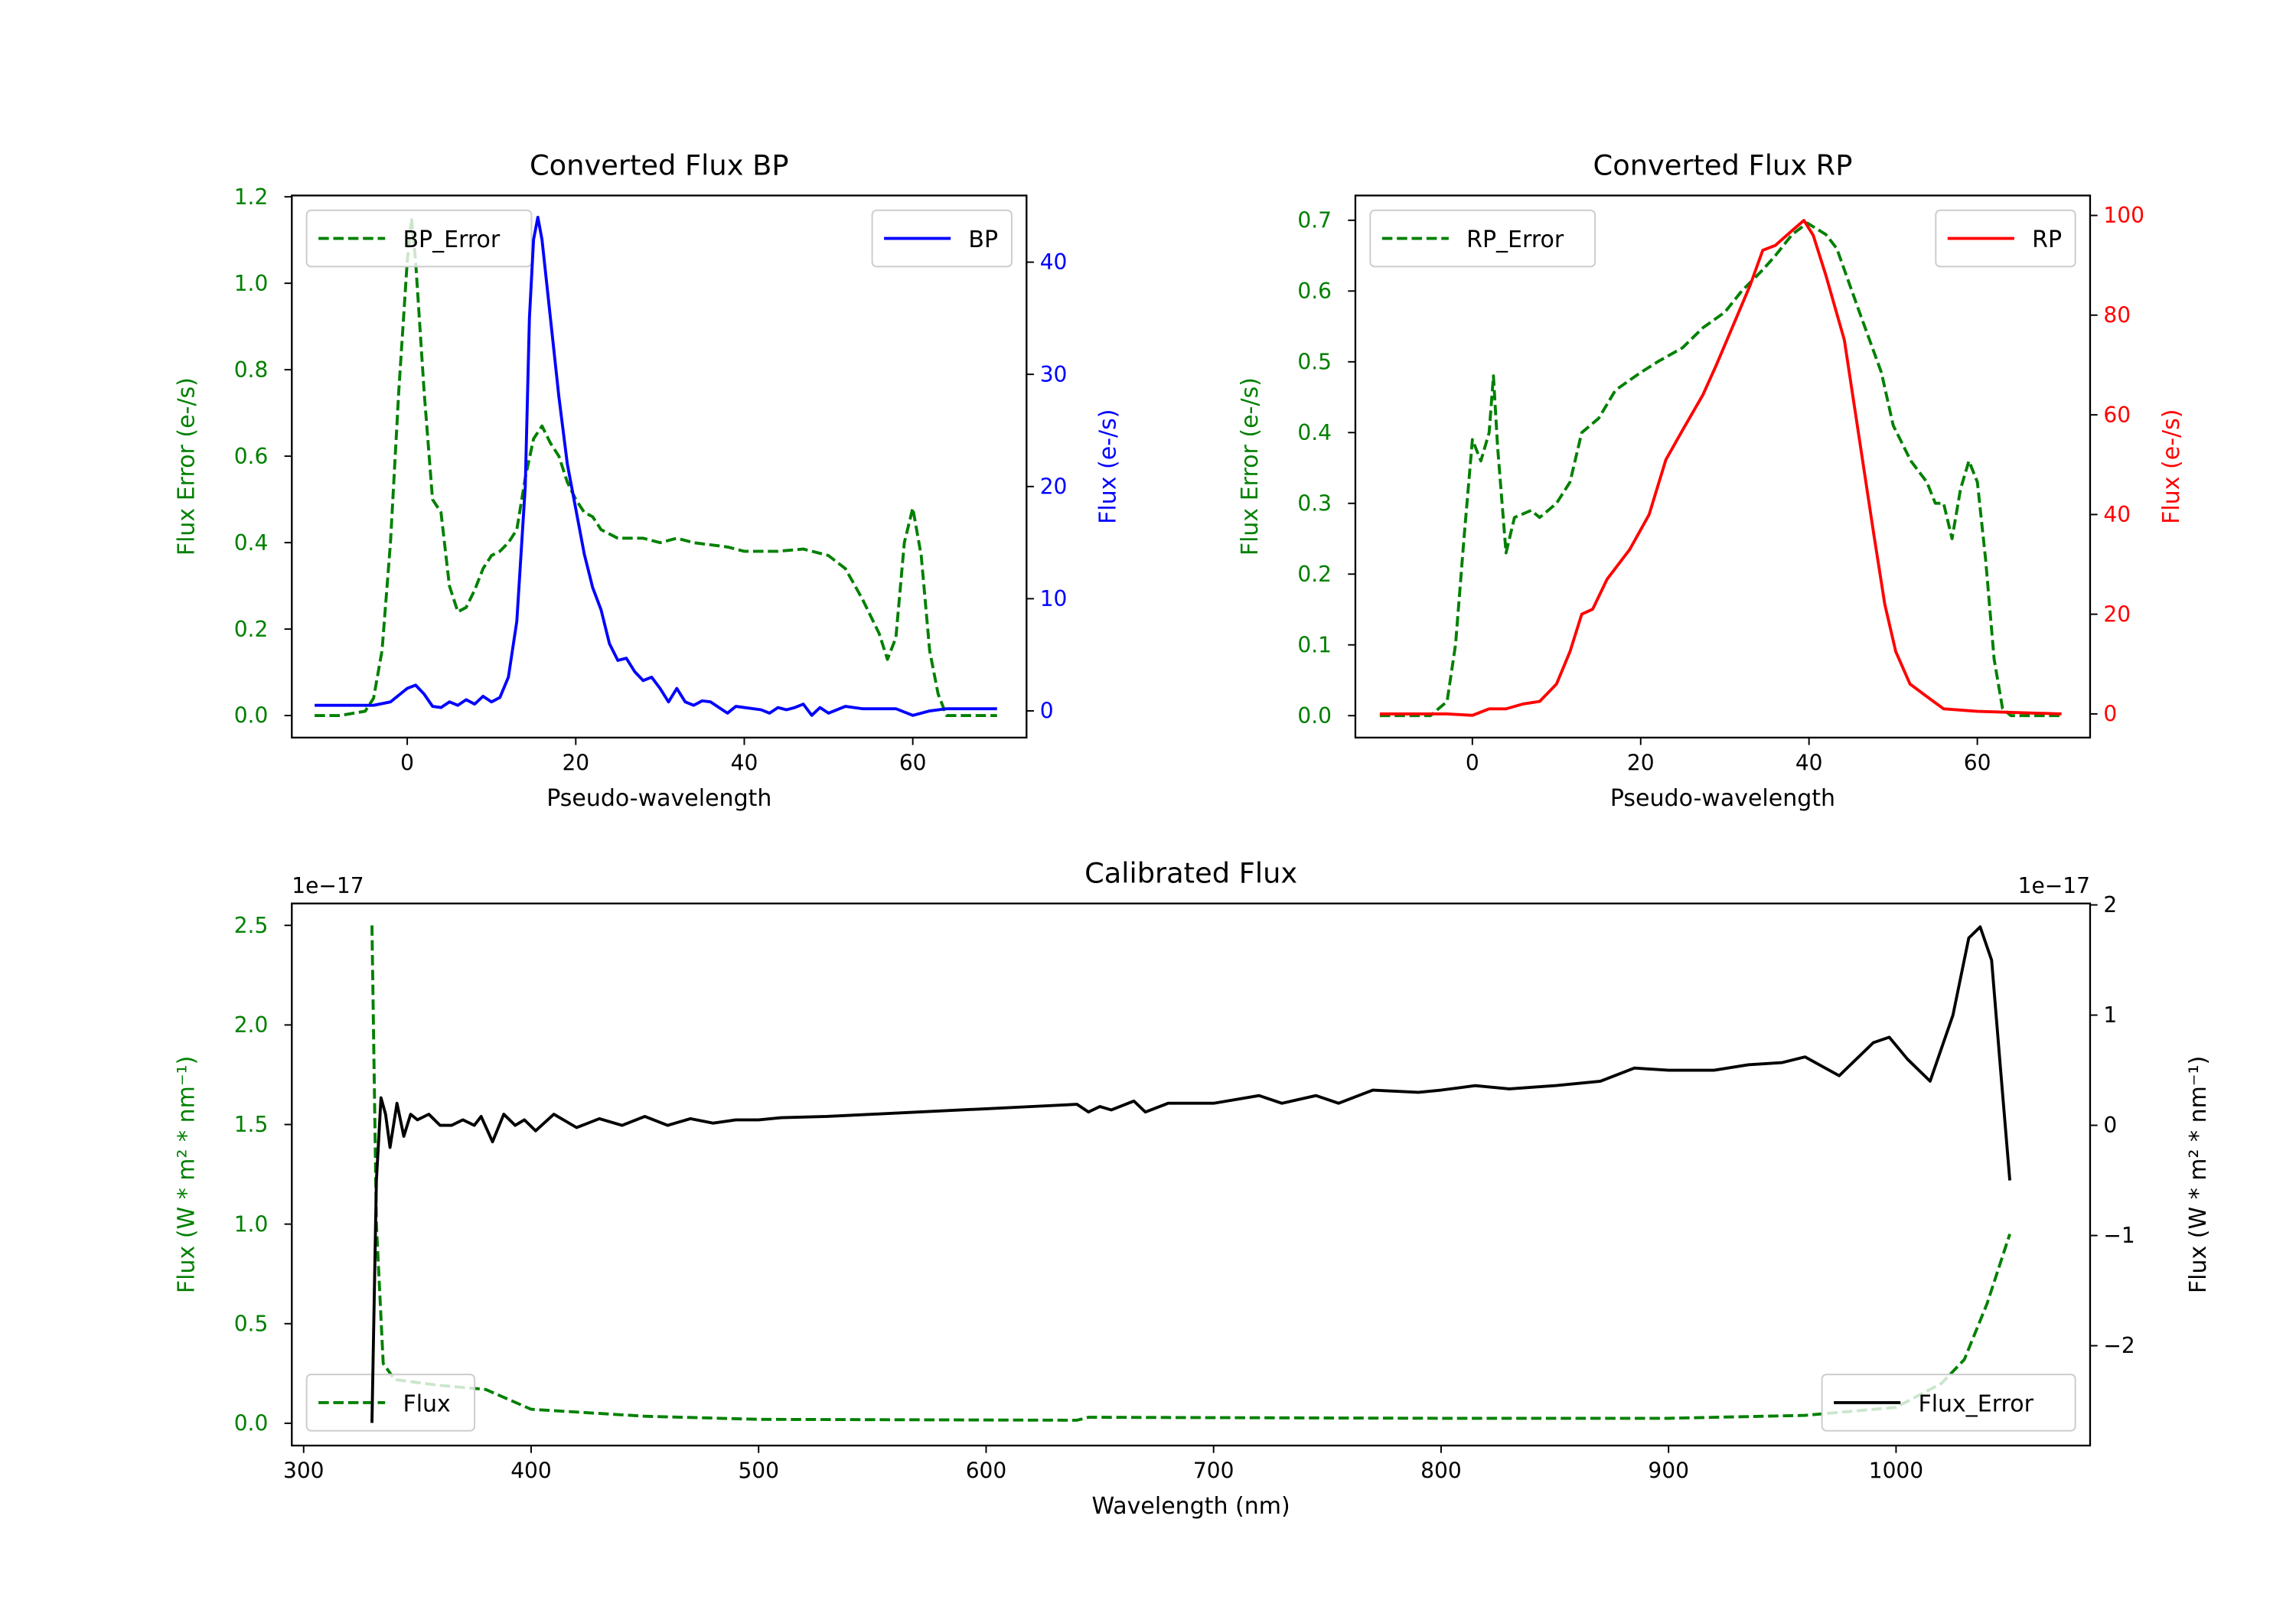 This screenshot has width=2296, height=1607. What do you see at coordinates (328, 885) in the screenshot?
I see `y-left-offset-text: 1e−17` at bounding box center [328, 885].